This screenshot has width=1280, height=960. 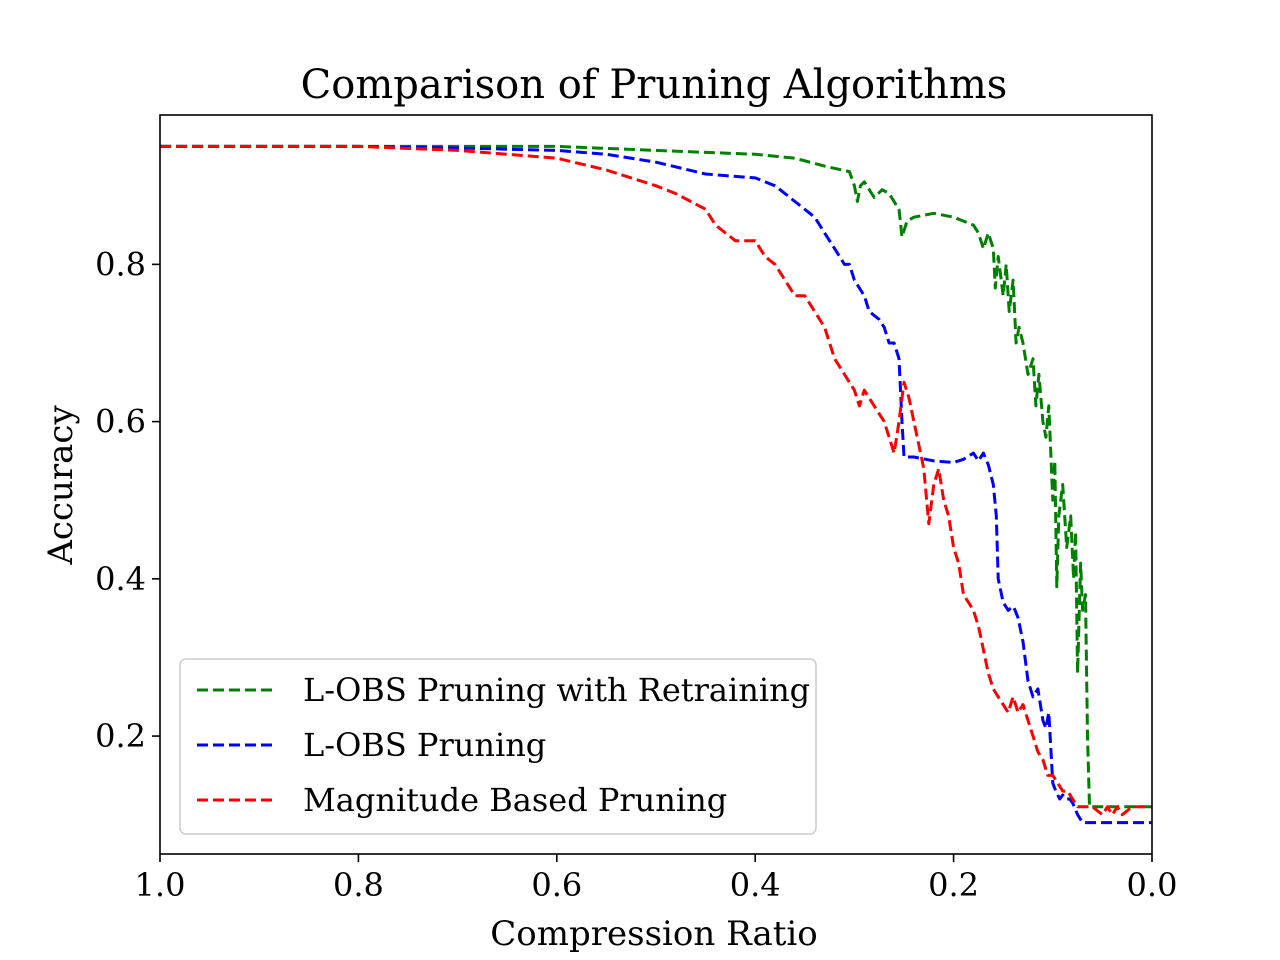 What do you see at coordinates (120, 736) in the screenshot?
I see `y-tick-label: 0.2` at bounding box center [120, 736].